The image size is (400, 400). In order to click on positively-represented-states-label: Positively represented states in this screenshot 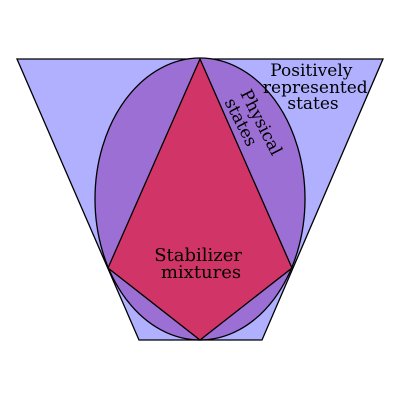, I will do `click(318, 87)`.